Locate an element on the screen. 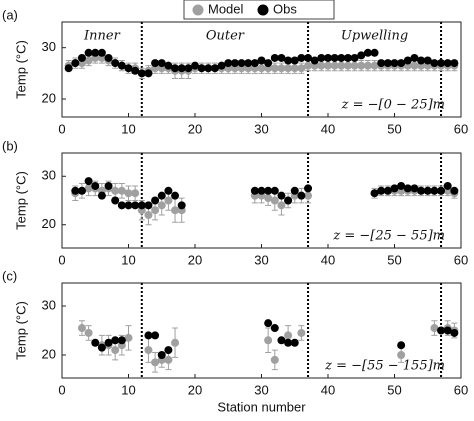 Image resolution: width=474 pixels, height=421 pixels. x-tick-label: 0 is located at coordinates (61, 128).